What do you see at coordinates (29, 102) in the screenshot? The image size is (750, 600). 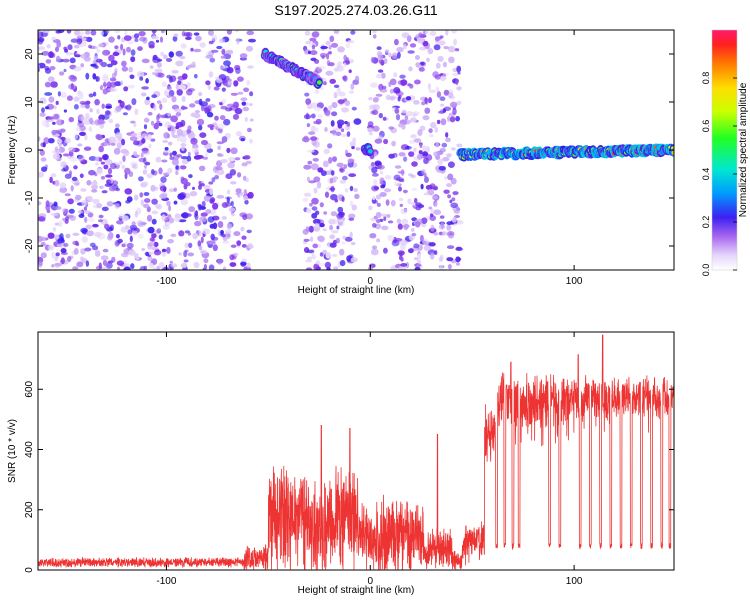 I see `spectrogram-y-tick-label: 10` at bounding box center [29, 102].